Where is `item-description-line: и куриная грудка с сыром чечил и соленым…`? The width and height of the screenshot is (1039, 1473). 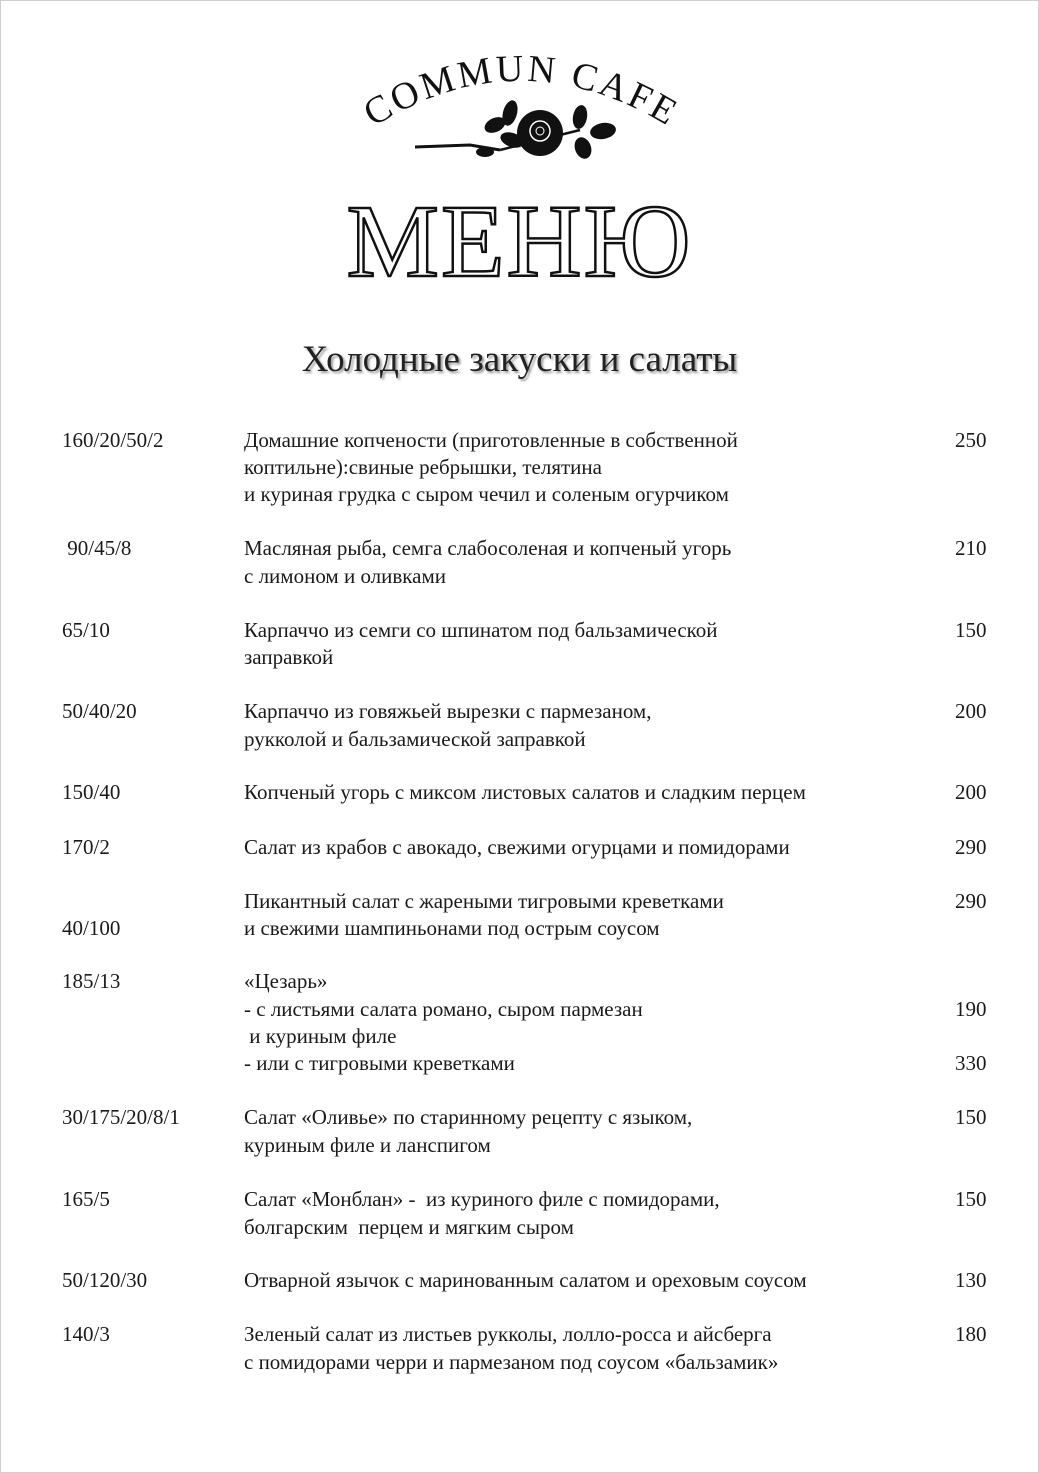
item-description-line: и куриная грудка с сыром чечил и соленым… is located at coordinates (486, 494).